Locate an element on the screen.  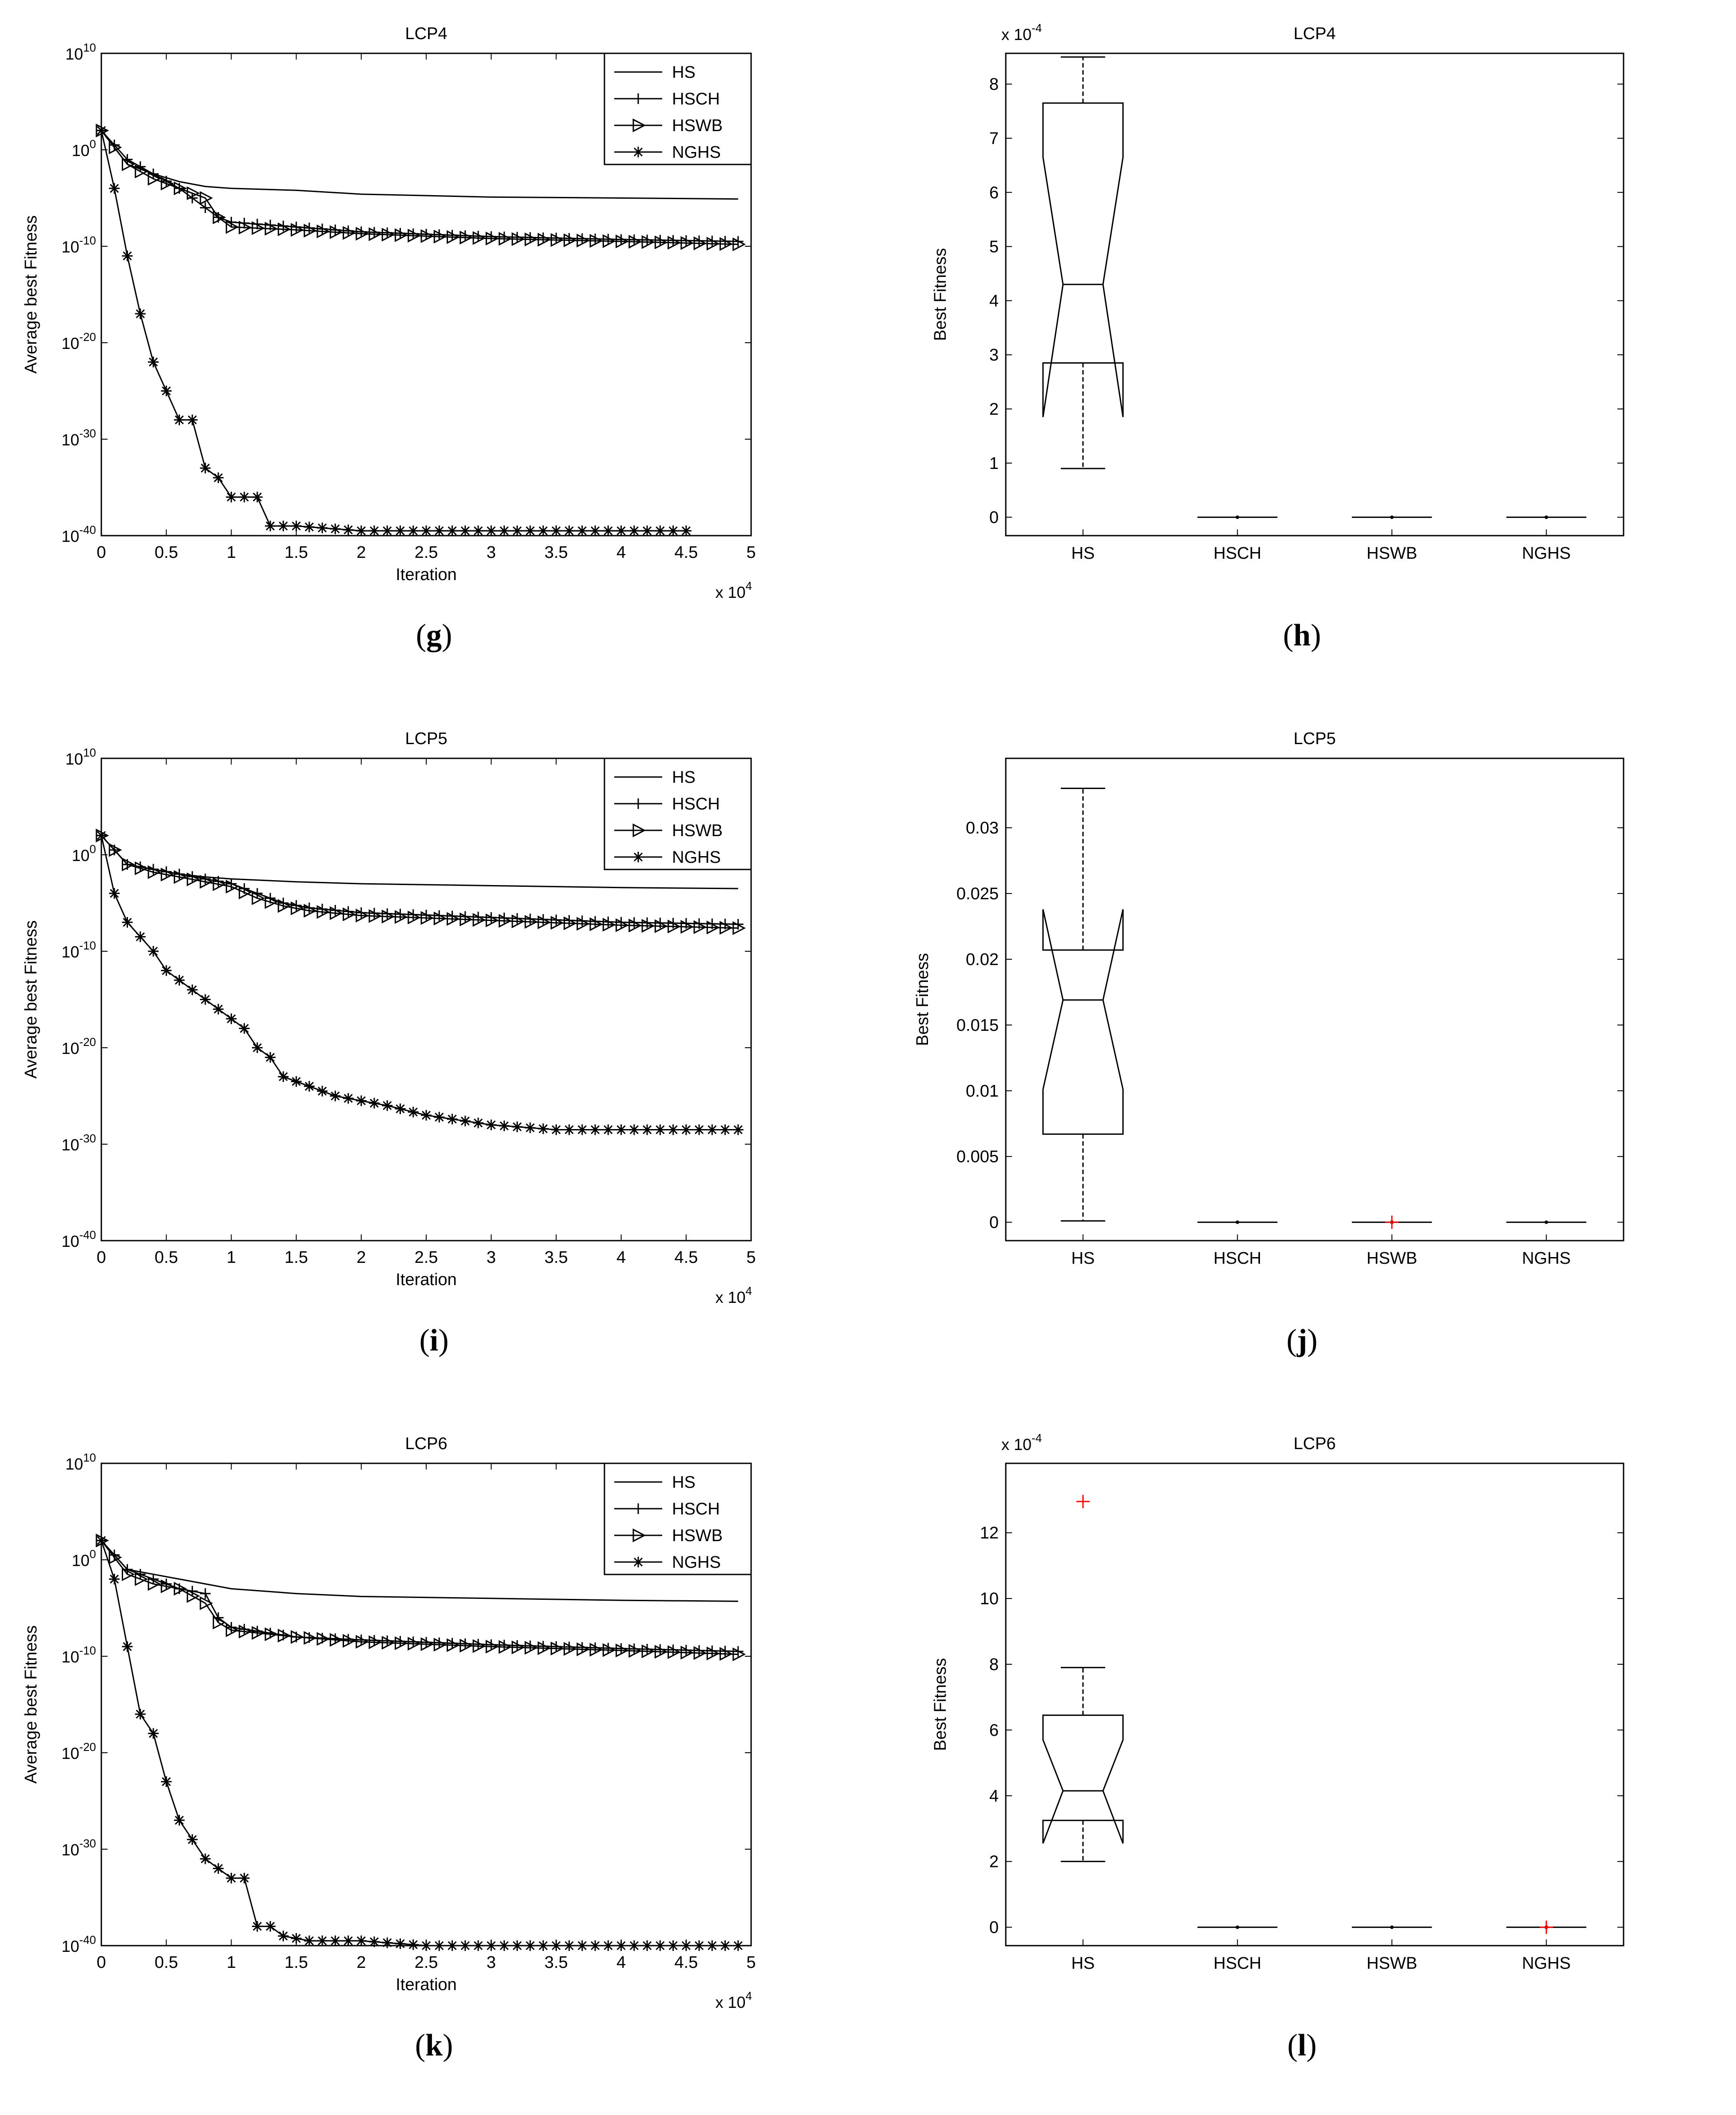
x-multiplier-label: x 104 is located at coordinates (733, 1295).